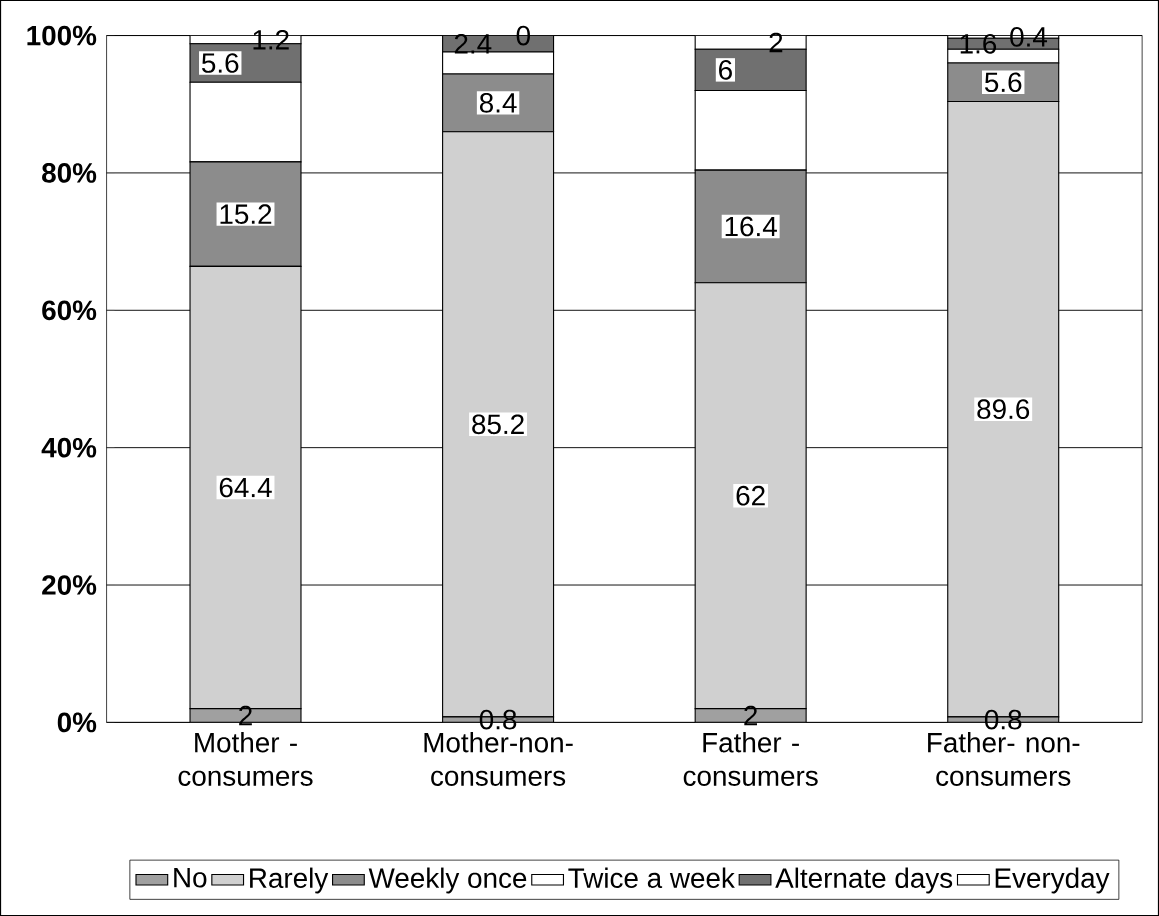 The width and height of the screenshot is (1159, 916). Describe the element at coordinates (1004, 758) in the screenshot. I see `x-tick-label: Father- non-consumers` at that location.